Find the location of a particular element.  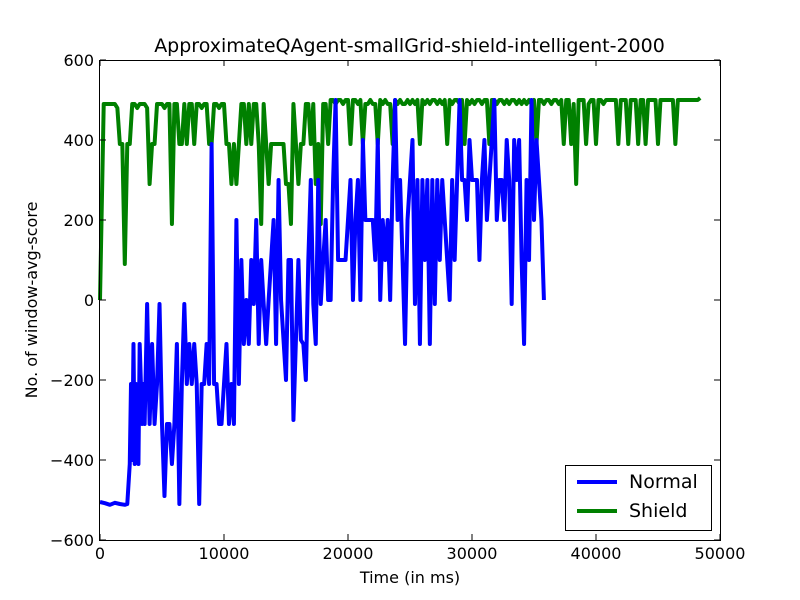

y-tick-label: −600 is located at coordinates (72, 540).